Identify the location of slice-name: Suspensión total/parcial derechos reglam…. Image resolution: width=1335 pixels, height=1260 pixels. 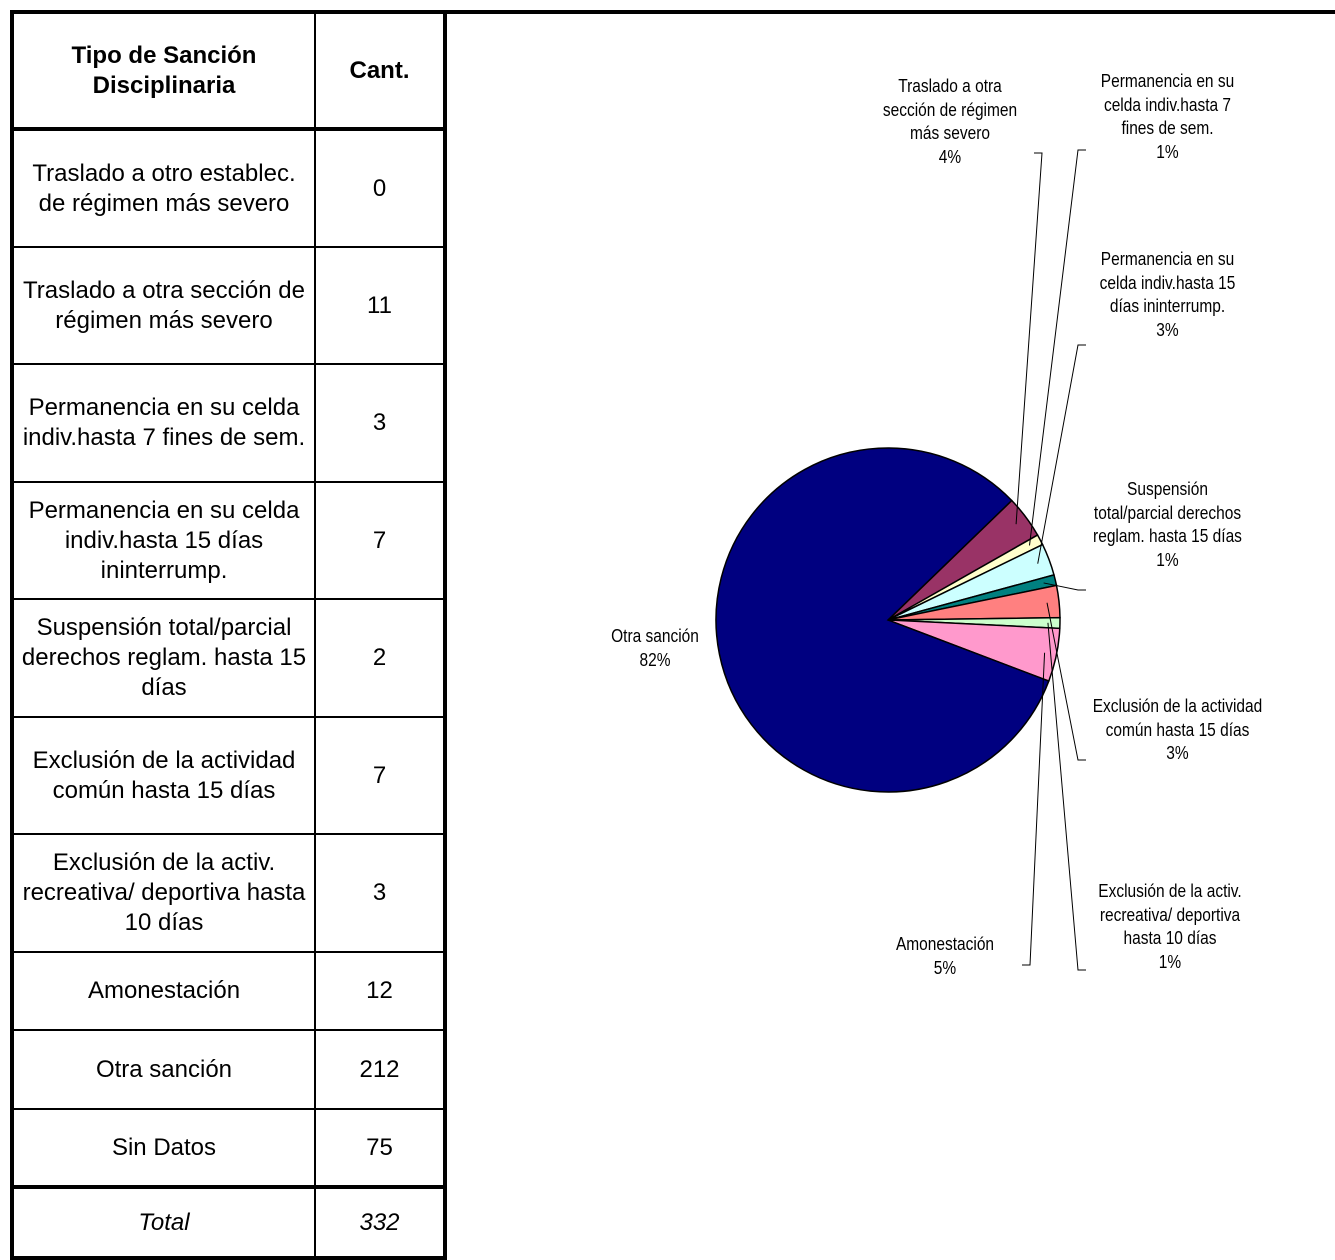
(1167, 512).